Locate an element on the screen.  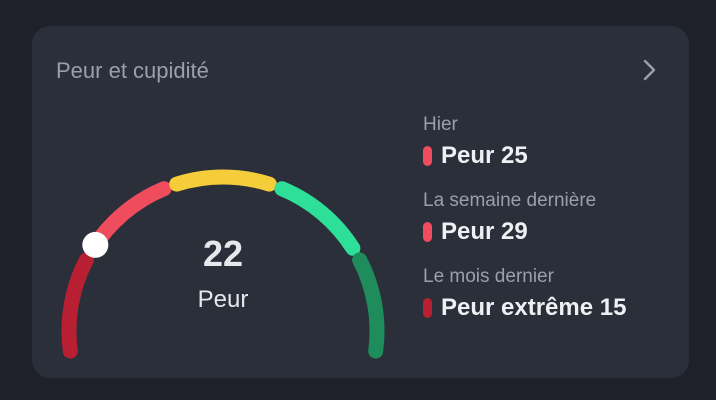
gauge-segment-greed is located at coordinates (317, 218).